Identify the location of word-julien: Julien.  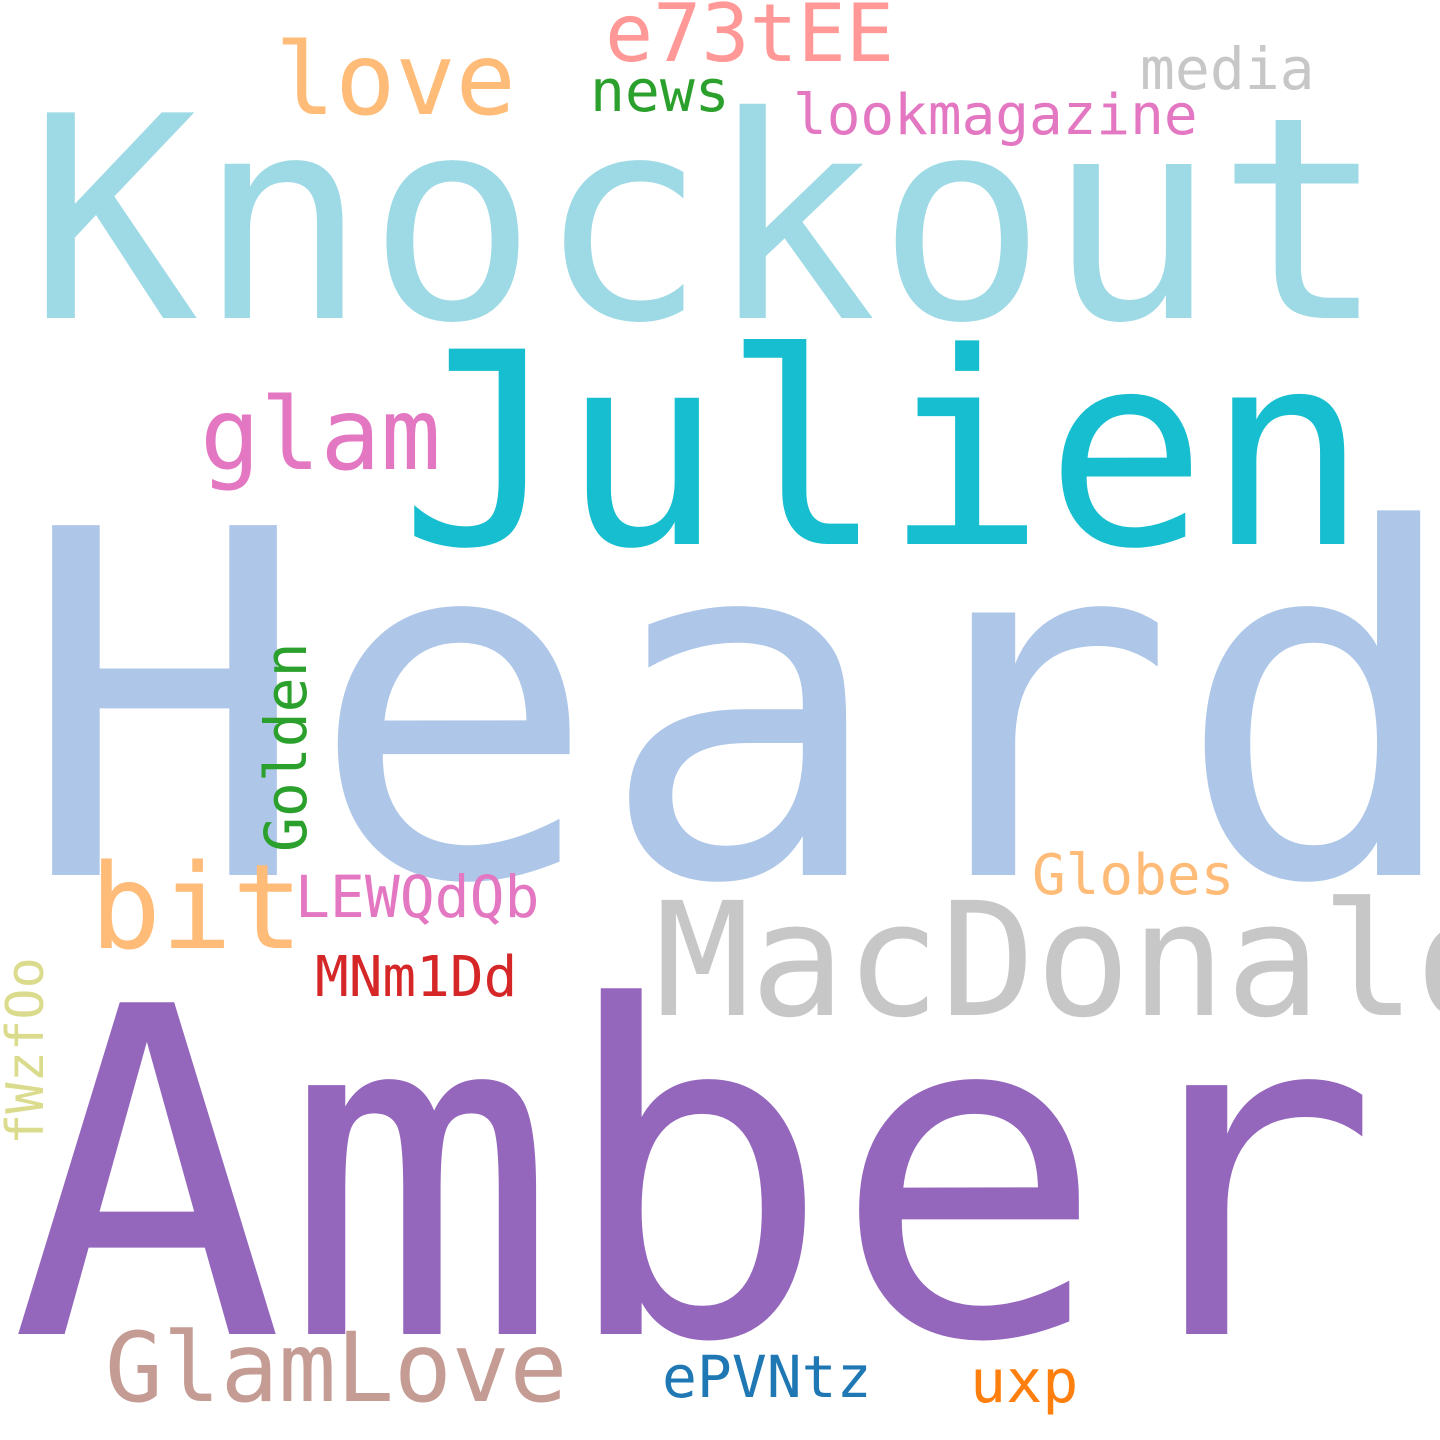
(884, 452).